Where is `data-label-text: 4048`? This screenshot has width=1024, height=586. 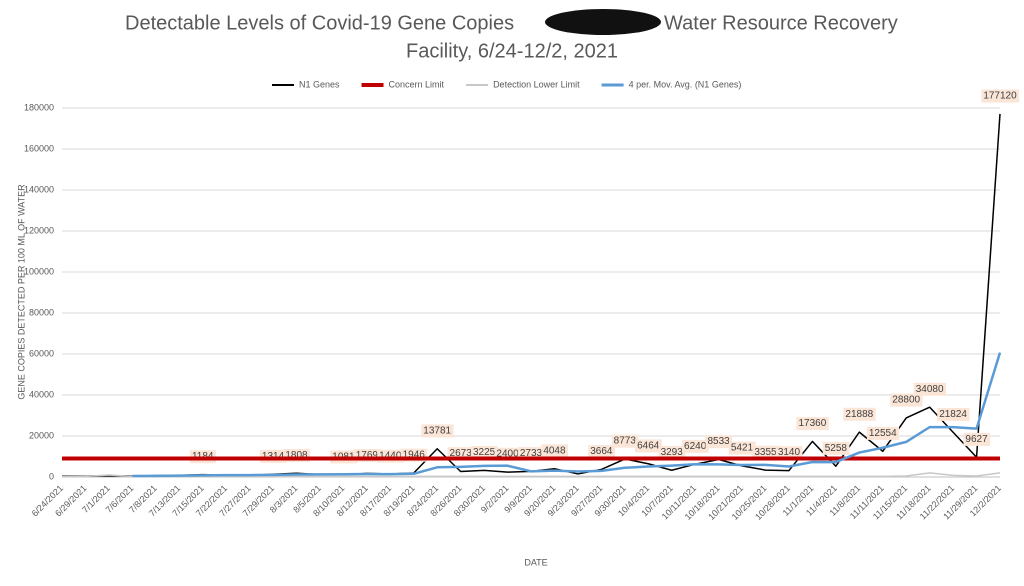 data-label-text: 4048 is located at coordinates (554, 450).